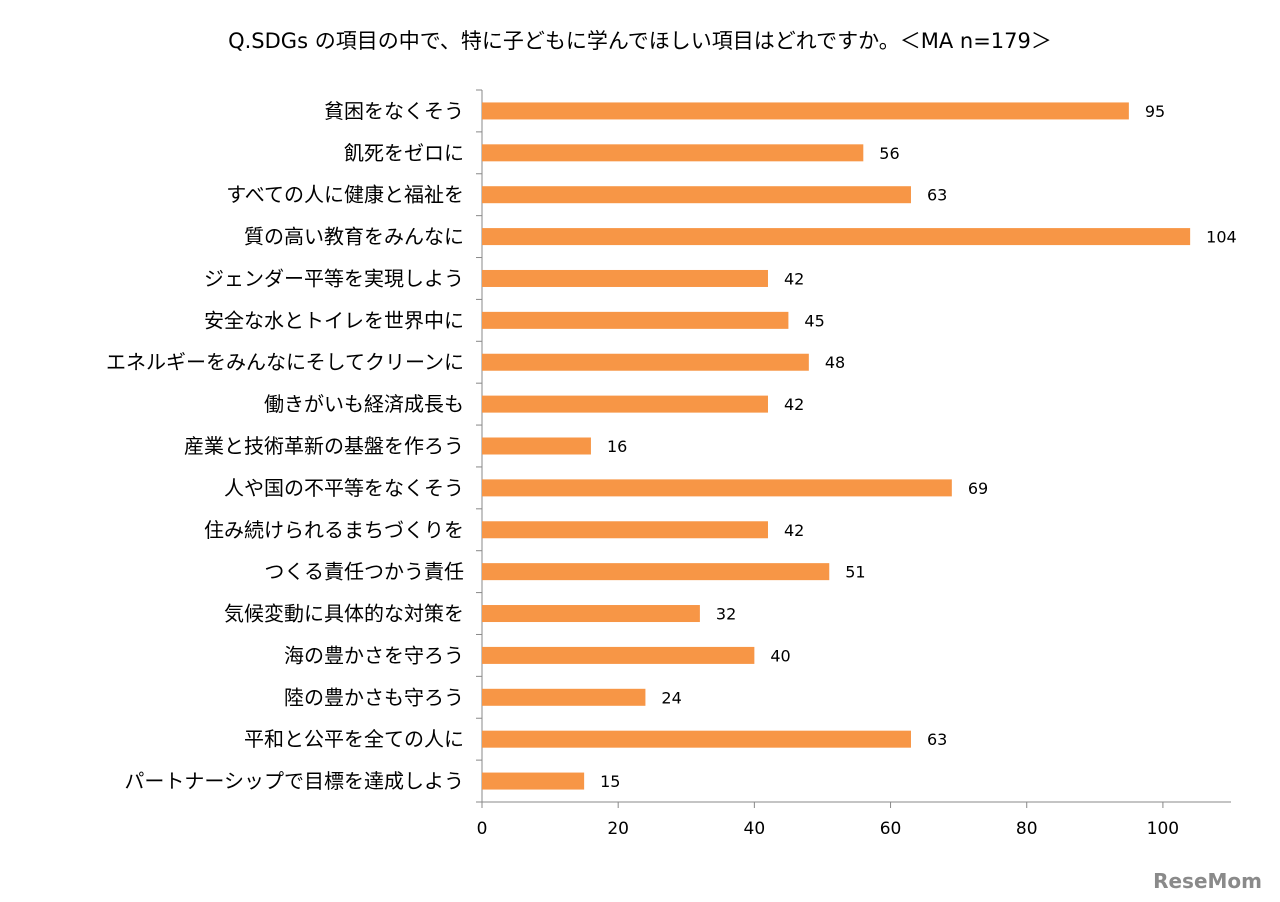  What do you see at coordinates (364, 572) in the screenshot?
I see `category-label: つくる責任つかう責任` at bounding box center [364, 572].